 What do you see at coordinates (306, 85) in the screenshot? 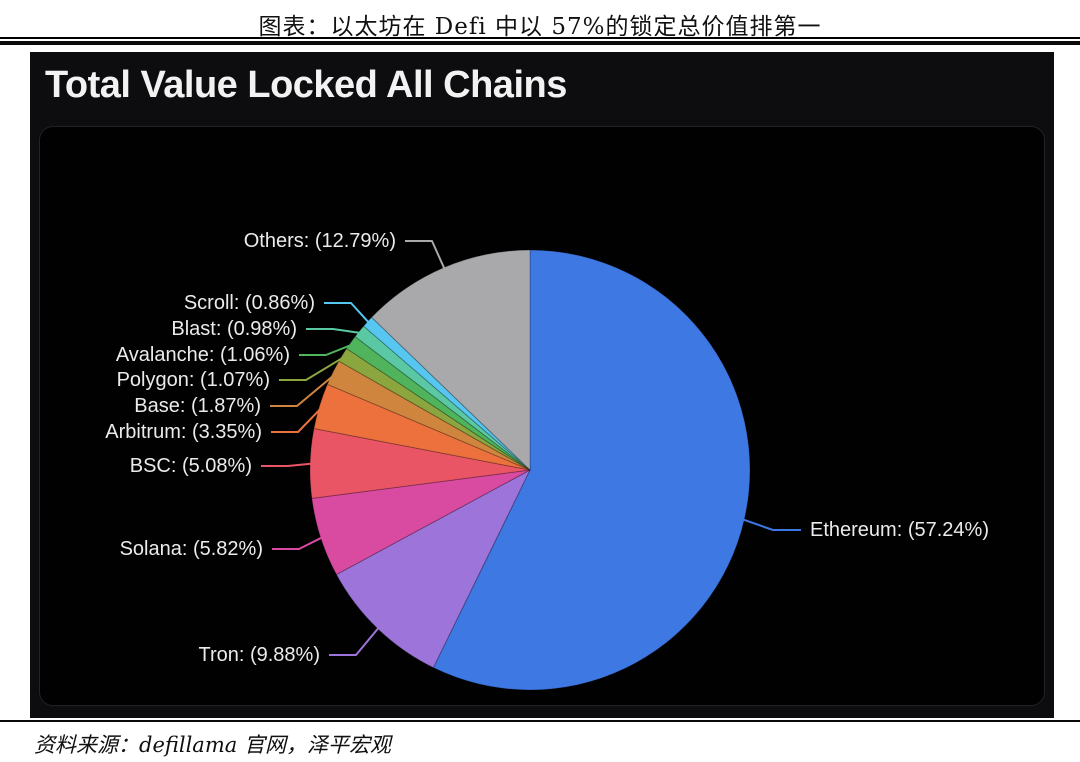
I see `chart-title: Total Value Locked All Chains` at bounding box center [306, 85].